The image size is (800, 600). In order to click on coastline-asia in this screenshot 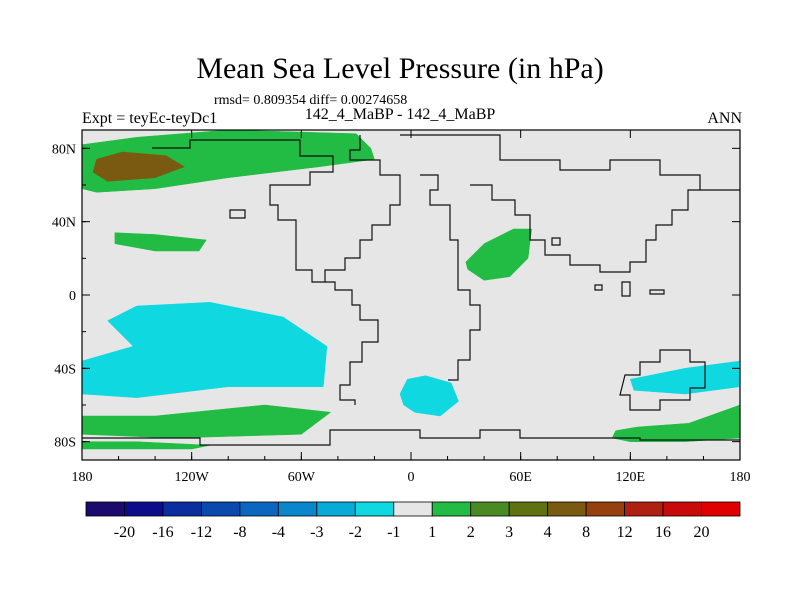, I will do `click(570, 162)`.